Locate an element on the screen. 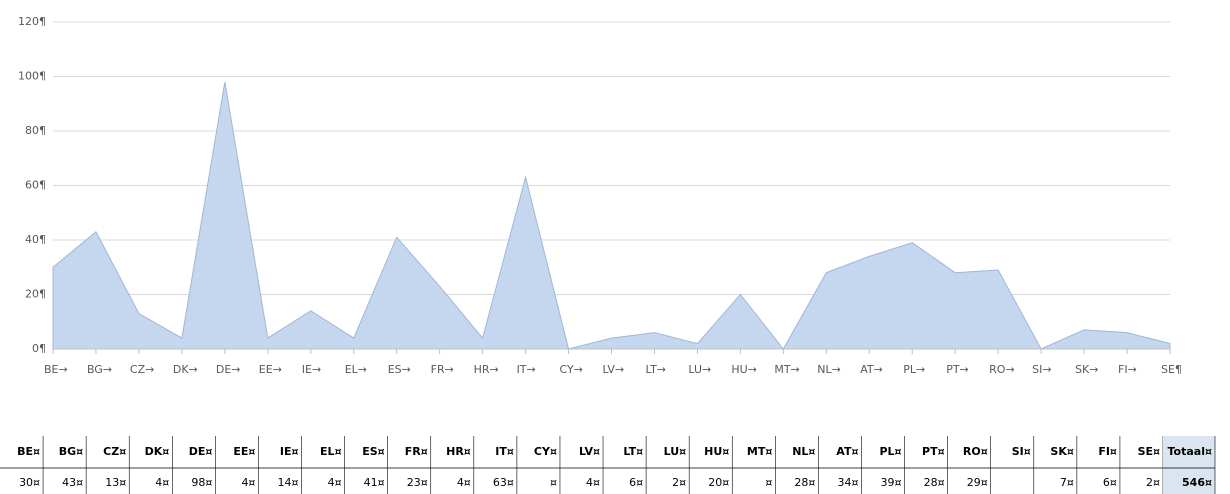 The width and height of the screenshot is (1230, 494). x-tick-label: RO→ is located at coordinates (1002, 369).